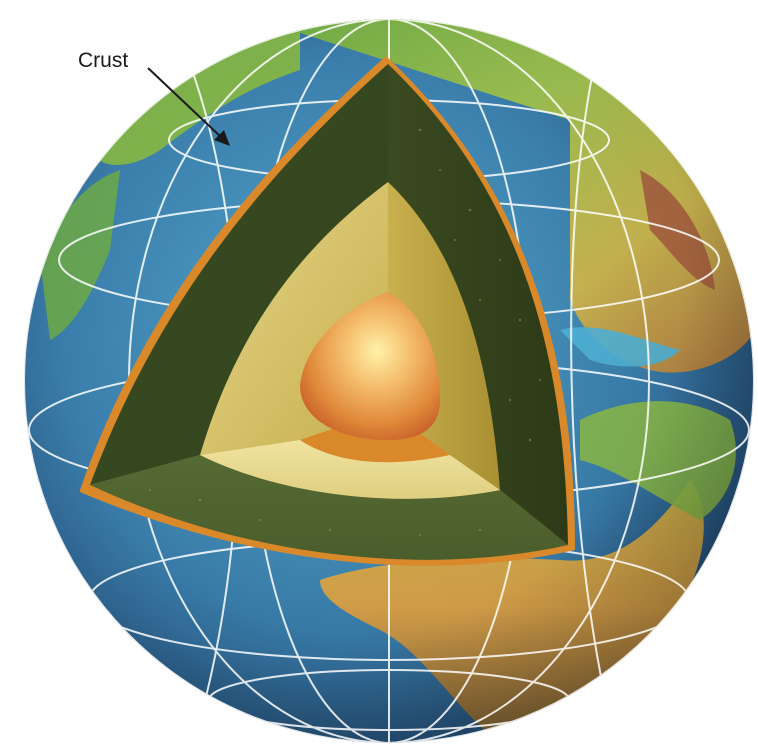 Image resolution: width=758 pixels, height=746 pixels. I want to click on crust-annotation: Crust, so click(154, 97).